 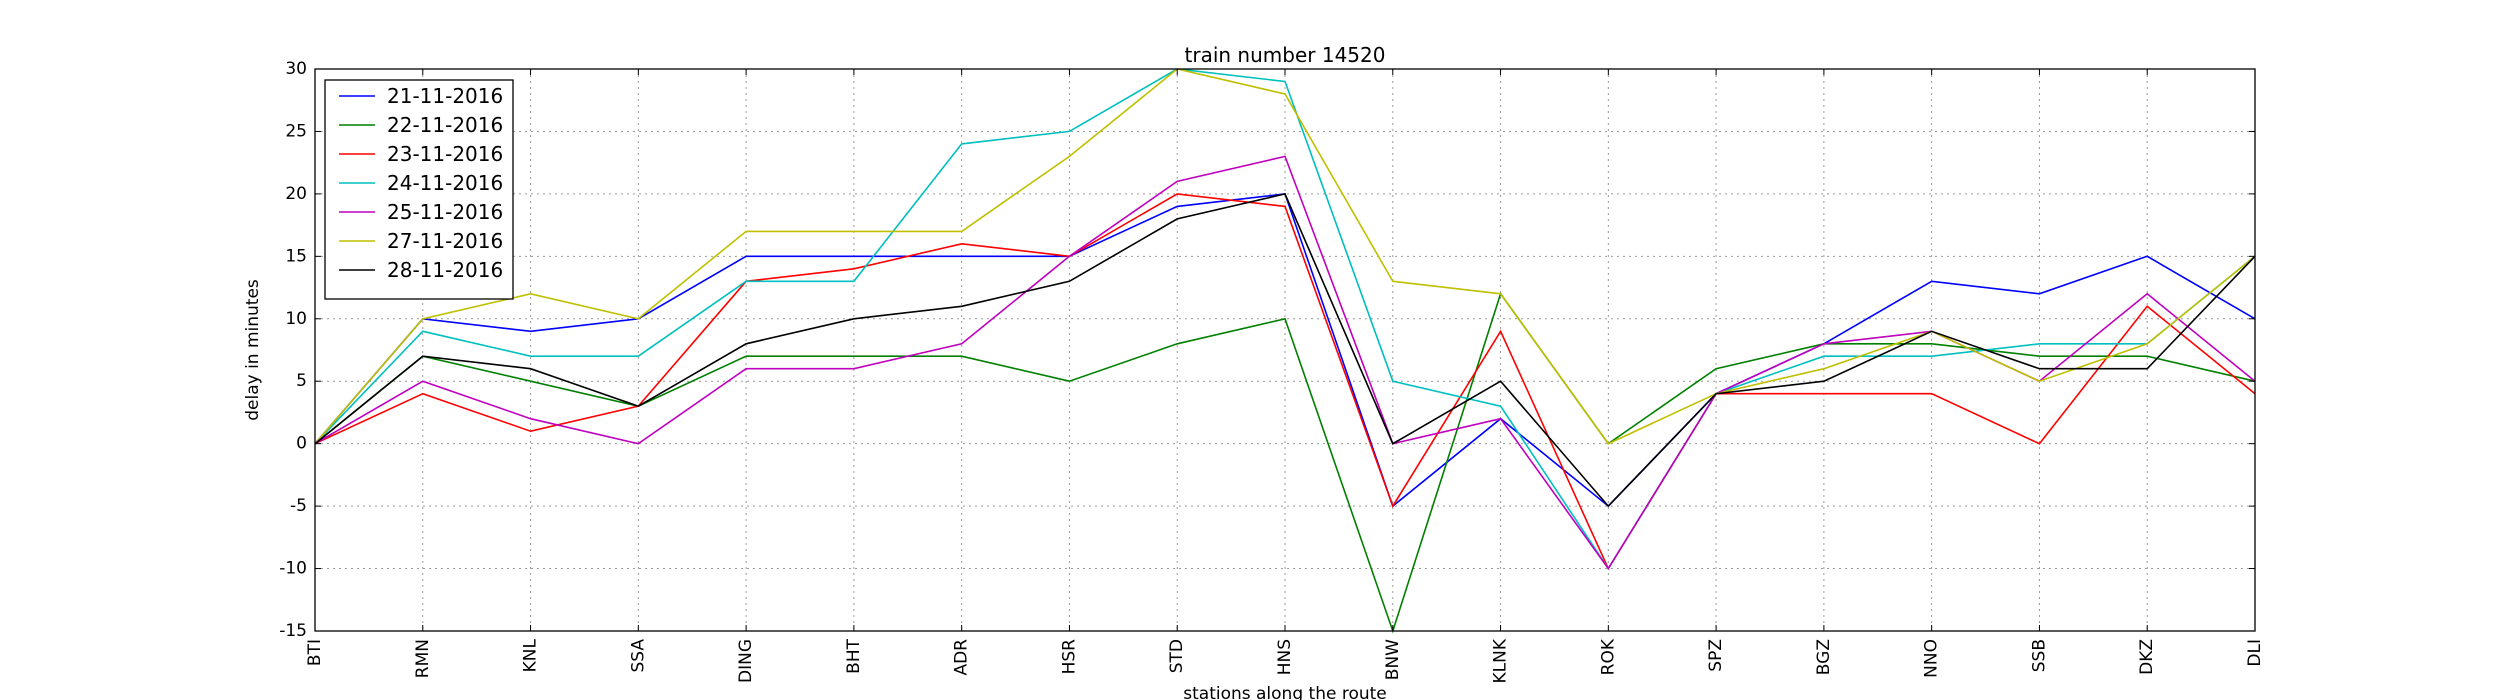 What do you see at coordinates (301, 381) in the screenshot?
I see `y-tick-label: 5` at bounding box center [301, 381].